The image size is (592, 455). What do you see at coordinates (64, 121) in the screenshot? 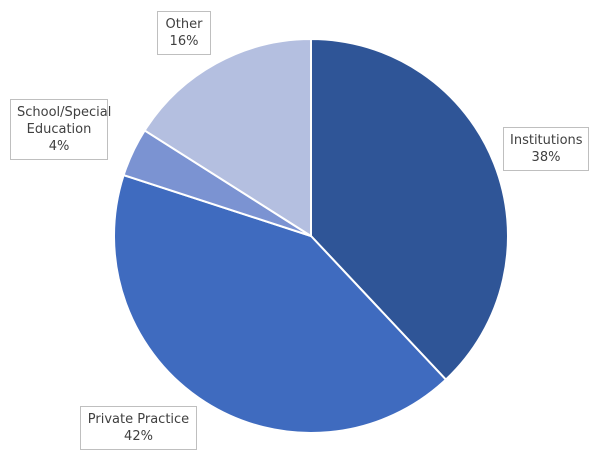
I see `category-label: School/Special Education` at bounding box center [64, 121].